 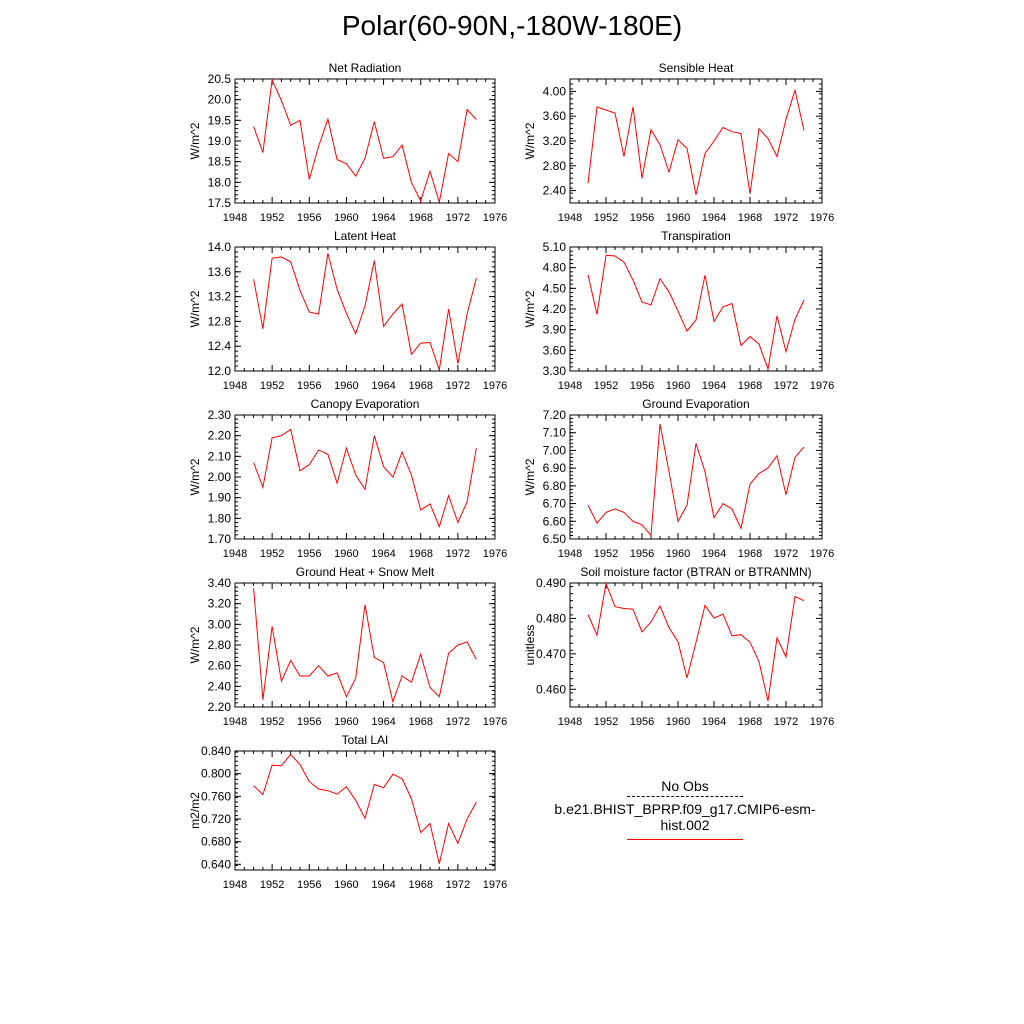 I want to click on legend-model-line, so click(x=685, y=839).